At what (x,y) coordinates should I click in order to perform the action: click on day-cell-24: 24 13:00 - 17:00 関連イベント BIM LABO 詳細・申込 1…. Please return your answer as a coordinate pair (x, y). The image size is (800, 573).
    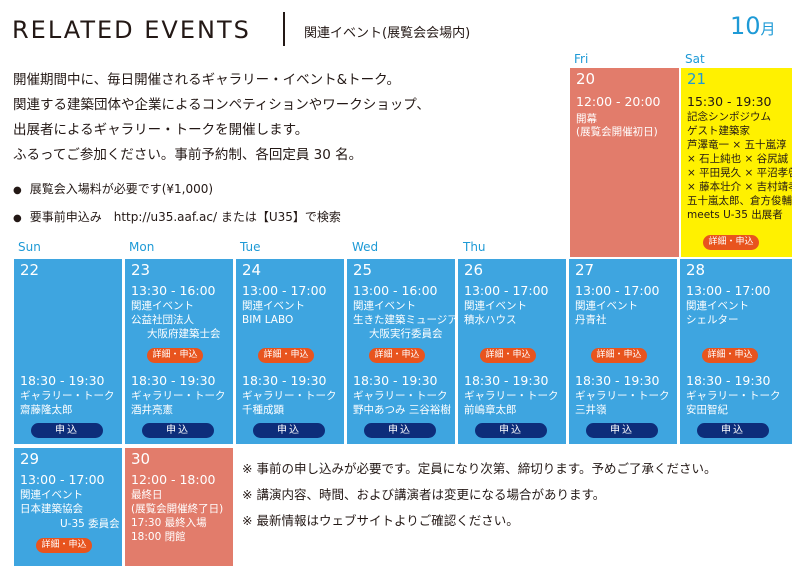
    Looking at the image, I should click on (290, 351).